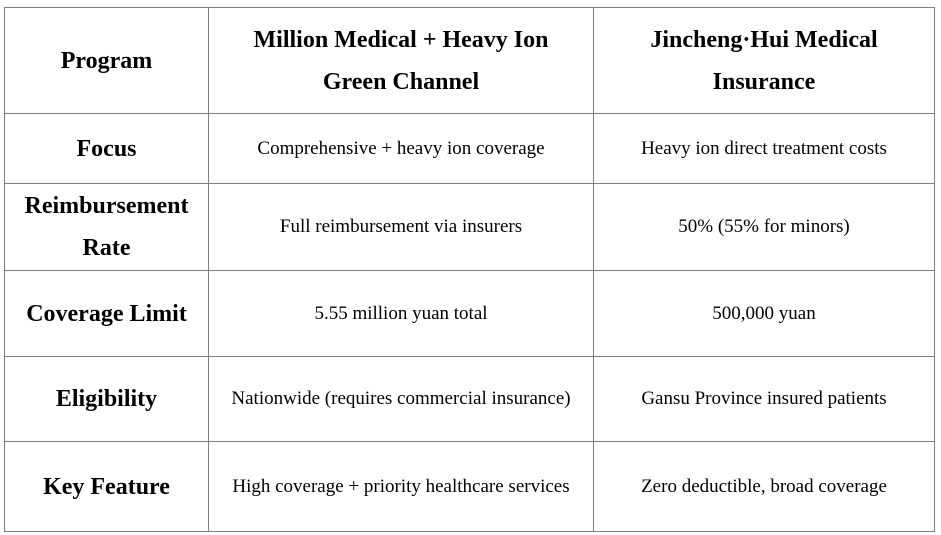  I want to click on table-cell: Zero deductible, broad coverage, so click(764, 486).